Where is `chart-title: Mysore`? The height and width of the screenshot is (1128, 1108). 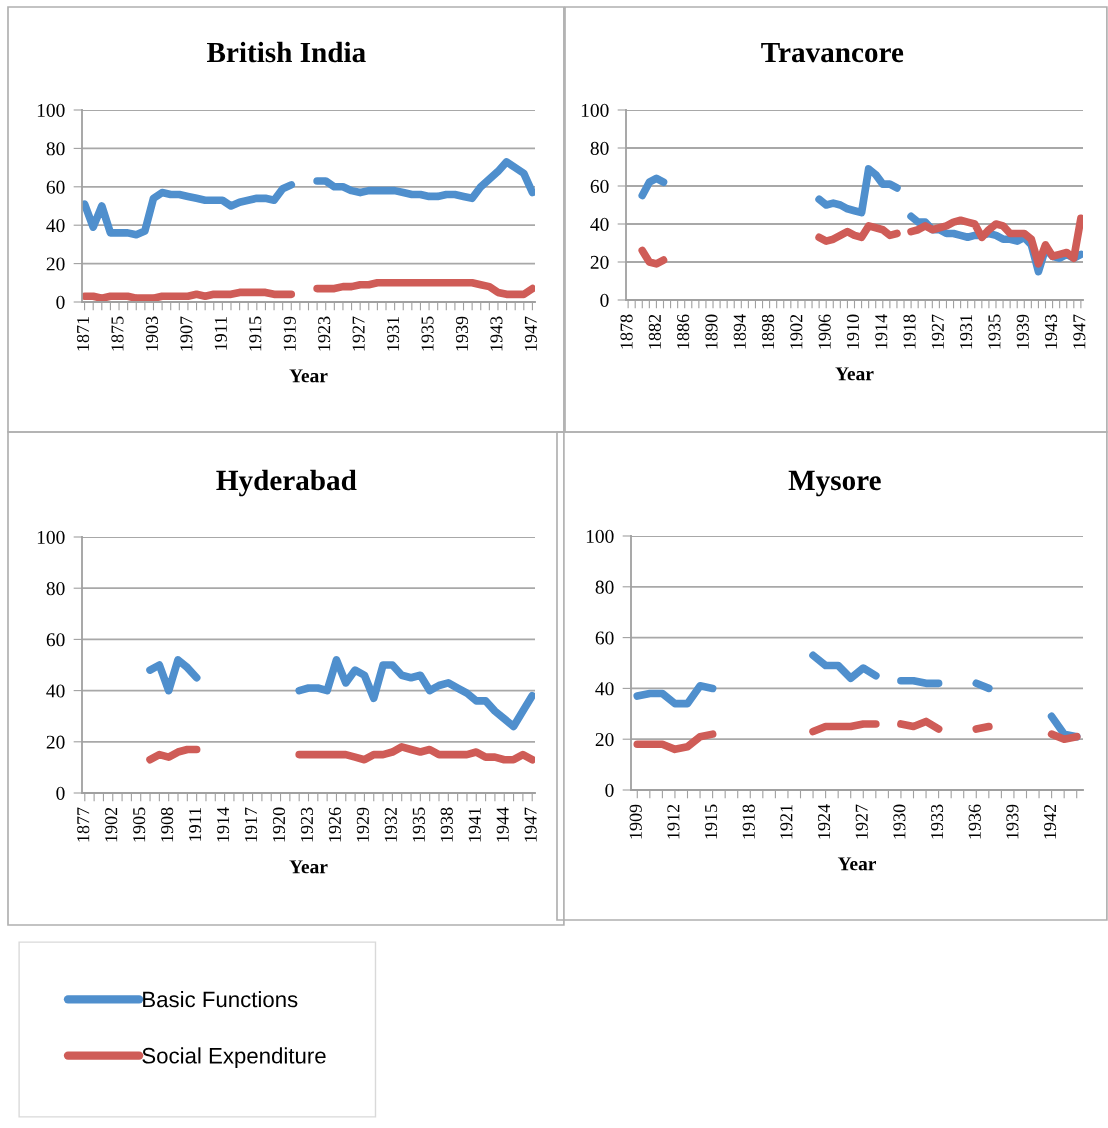 chart-title: Mysore is located at coordinates (834, 483).